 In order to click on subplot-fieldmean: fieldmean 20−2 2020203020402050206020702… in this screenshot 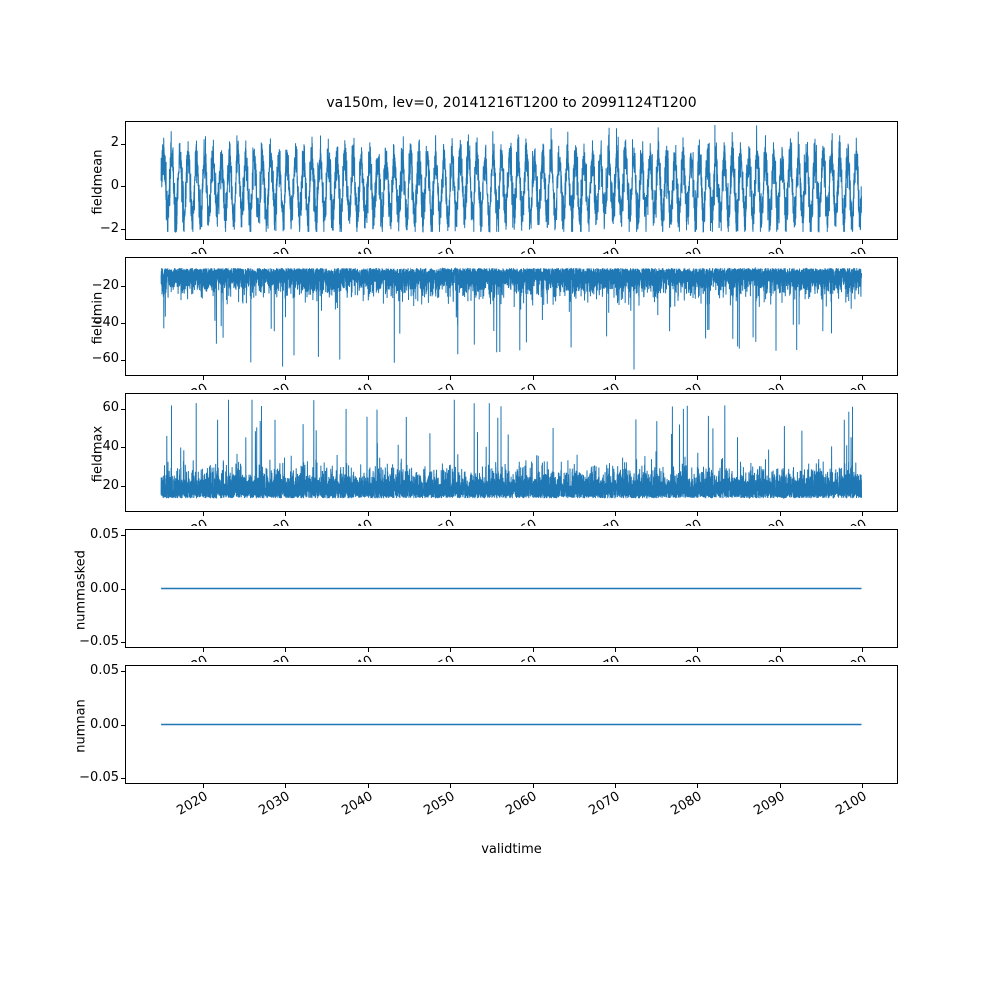, I will do `click(494, 187)`.